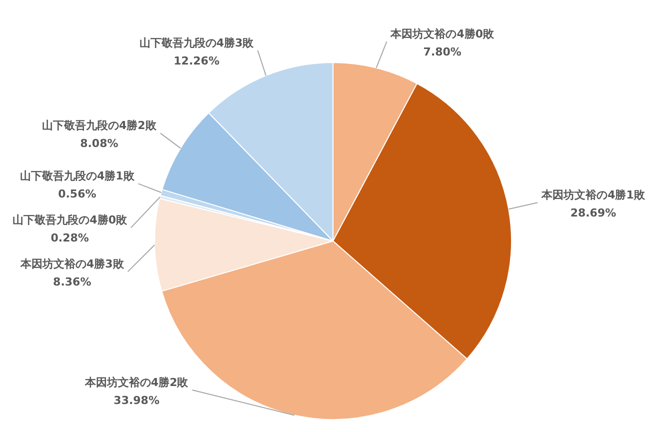 This screenshot has width=672, height=432. What do you see at coordinates (72, 264) in the screenshot?
I see `slice-label: 本因坊文裕の4勝3敗` at bounding box center [72, 264].